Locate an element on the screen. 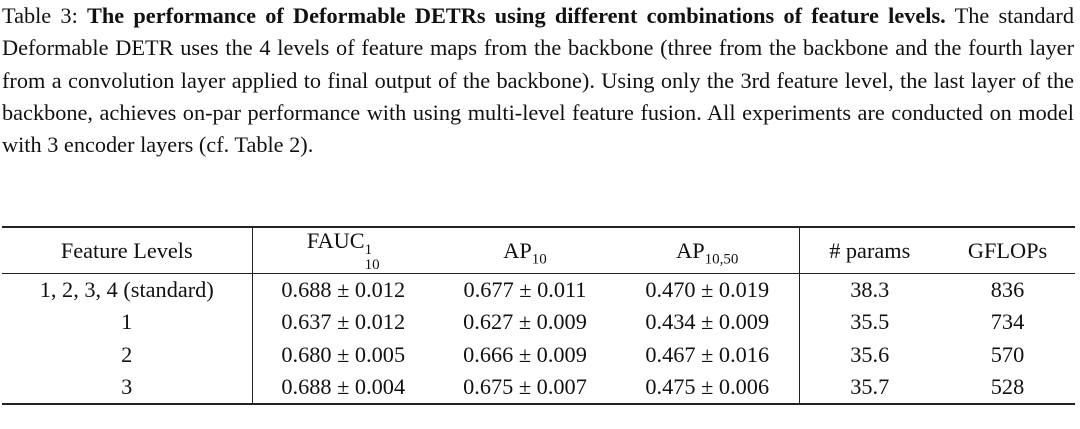 The image size is (1080, 429). header-cell: AP10,50 is located at coordinates (708, 250).